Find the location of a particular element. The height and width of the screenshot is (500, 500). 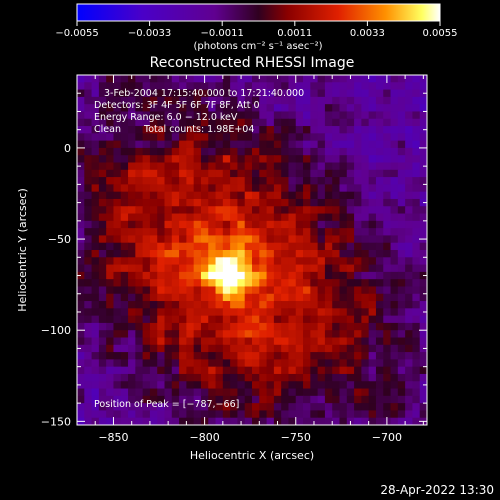

x-tick-label: −800 is located at coordinates (204, 437).